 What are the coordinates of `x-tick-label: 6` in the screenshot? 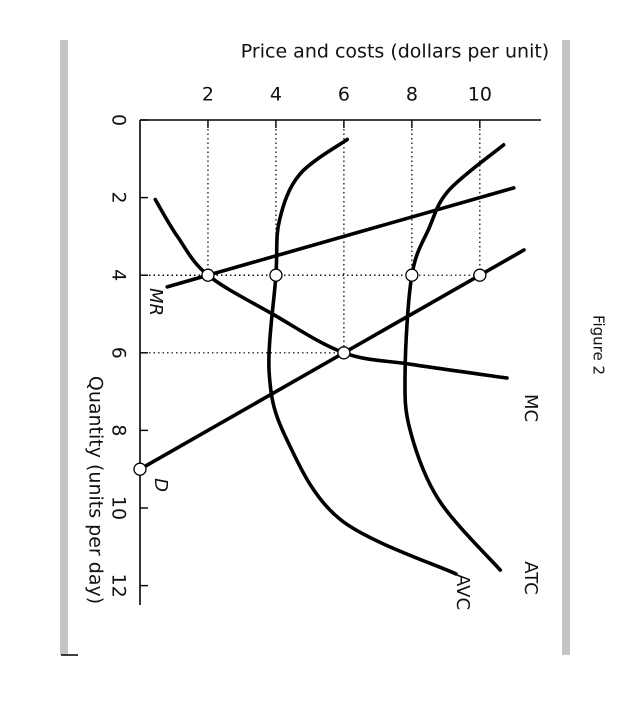 It's located at (119, 353).